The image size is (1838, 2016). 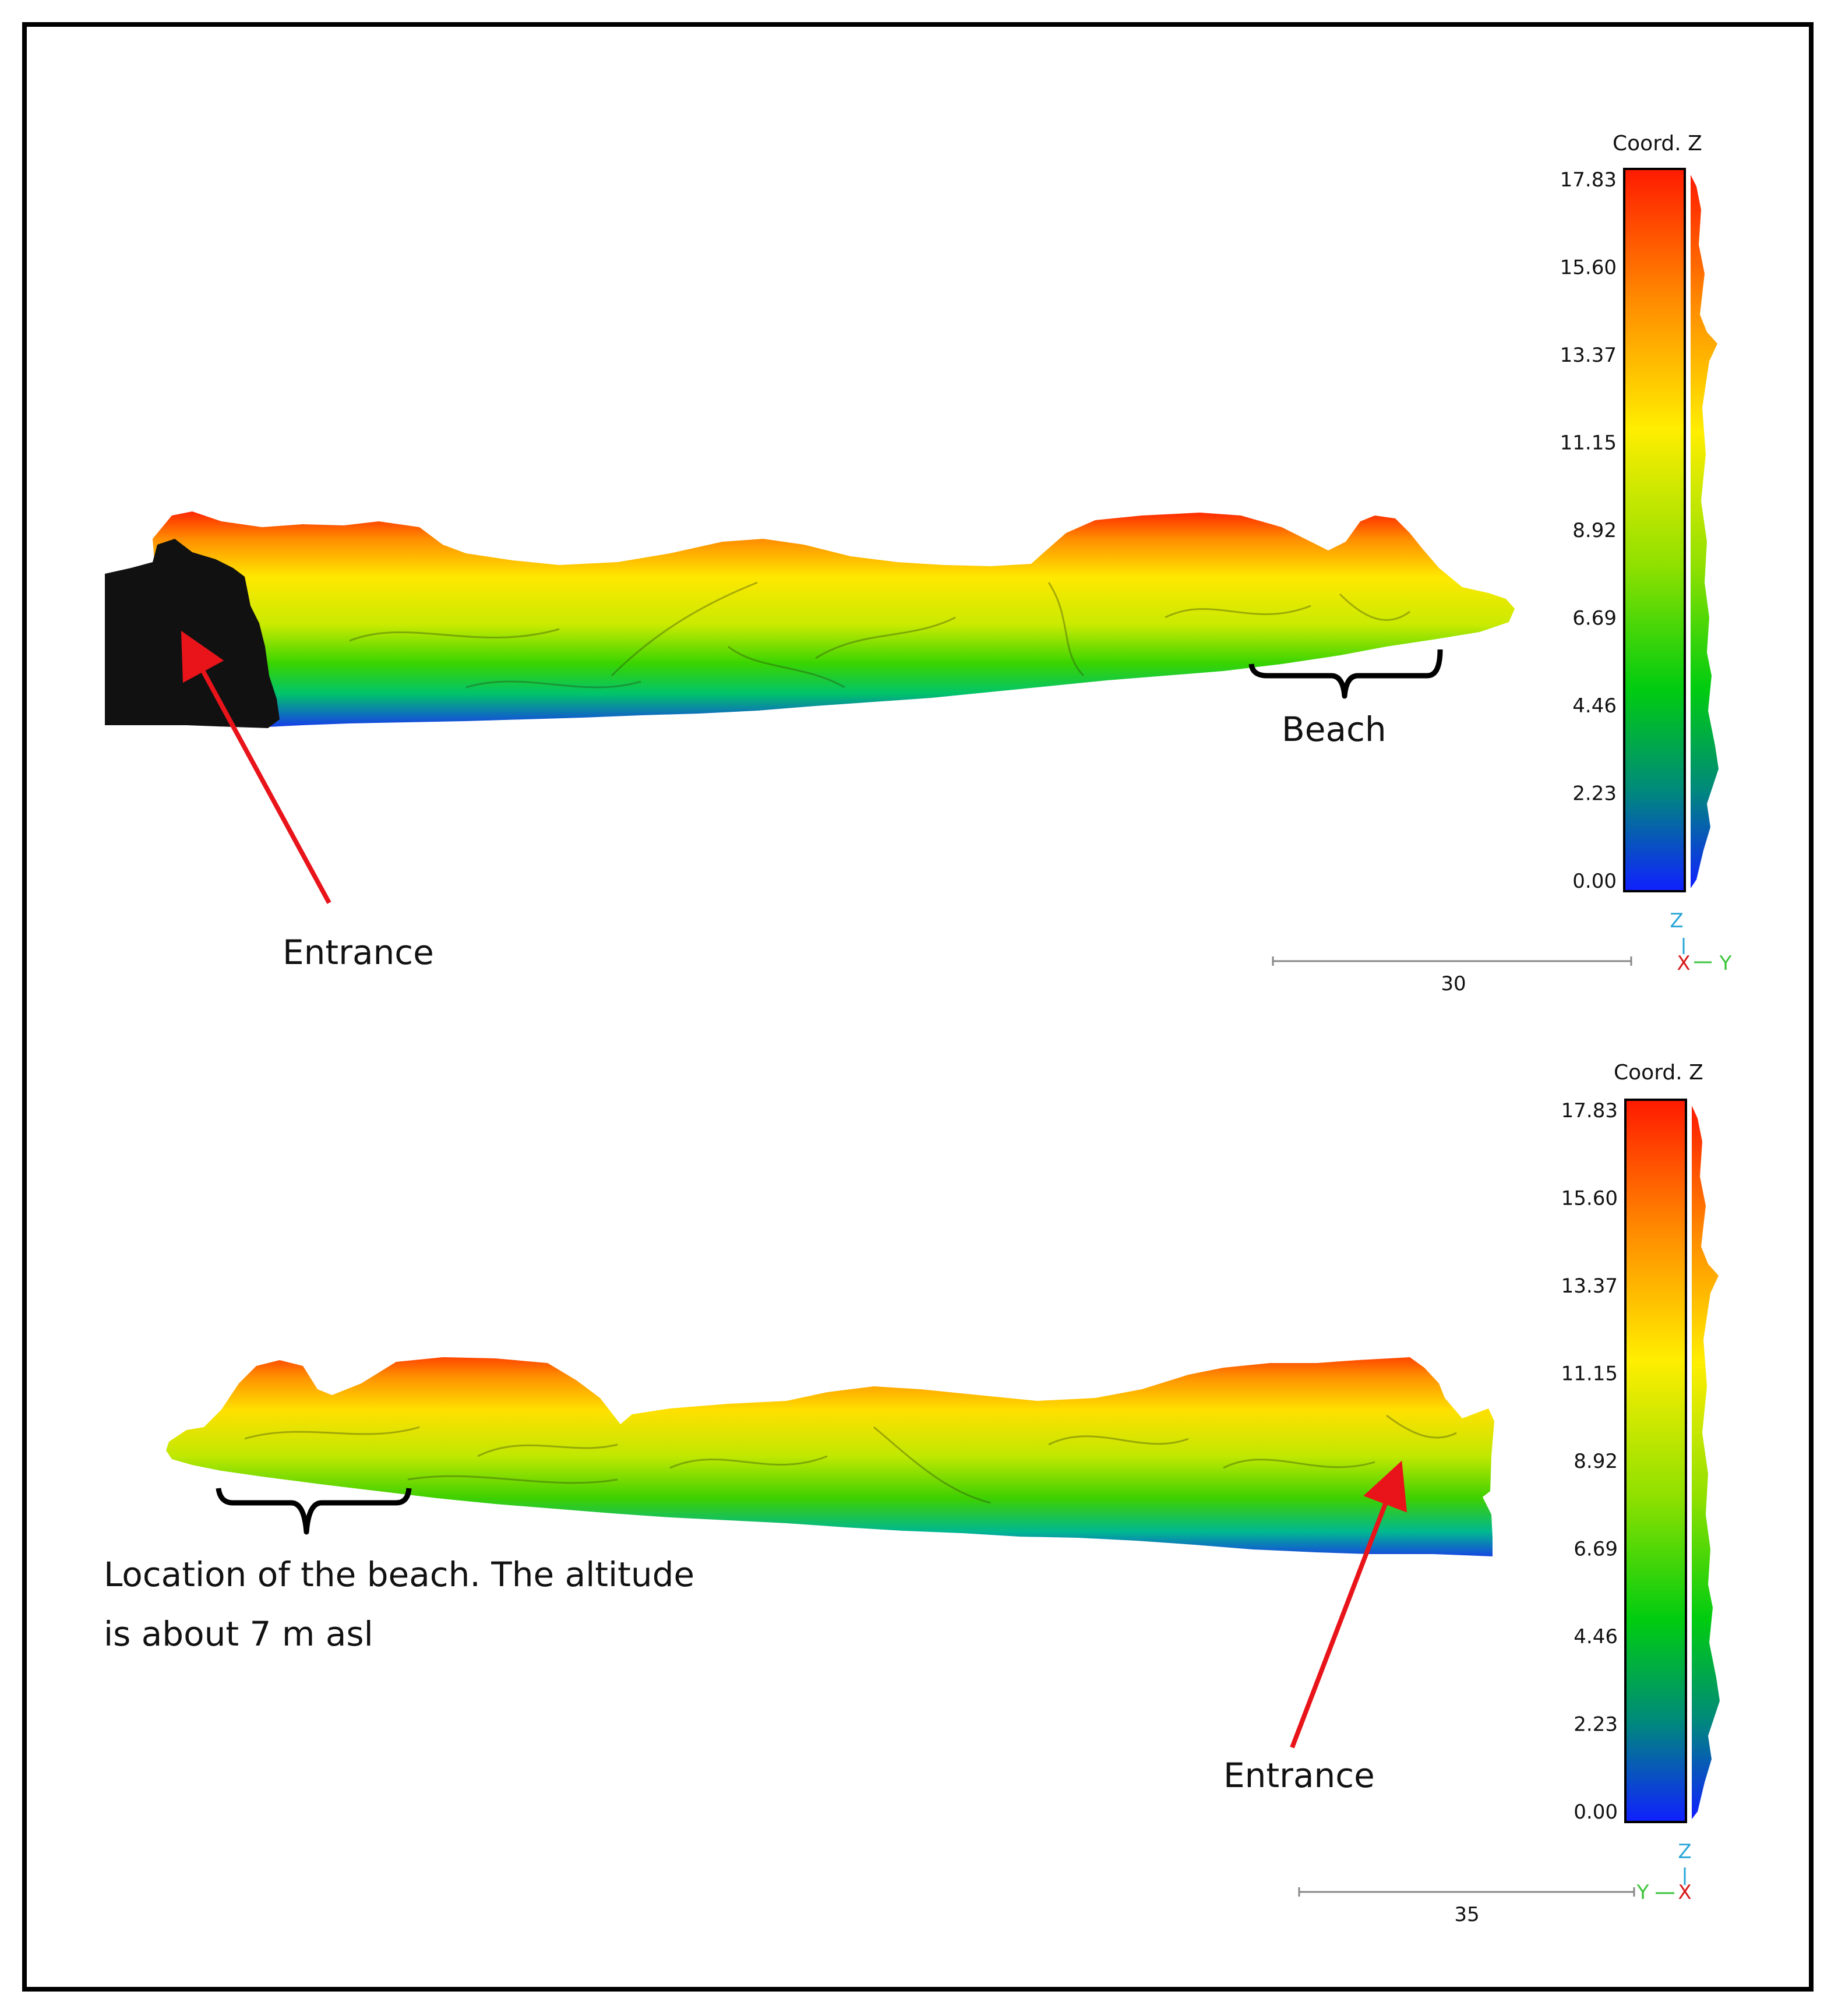 I want to click on colorbar-top-tick-label: 2.23, so click(x=1594, y=794).